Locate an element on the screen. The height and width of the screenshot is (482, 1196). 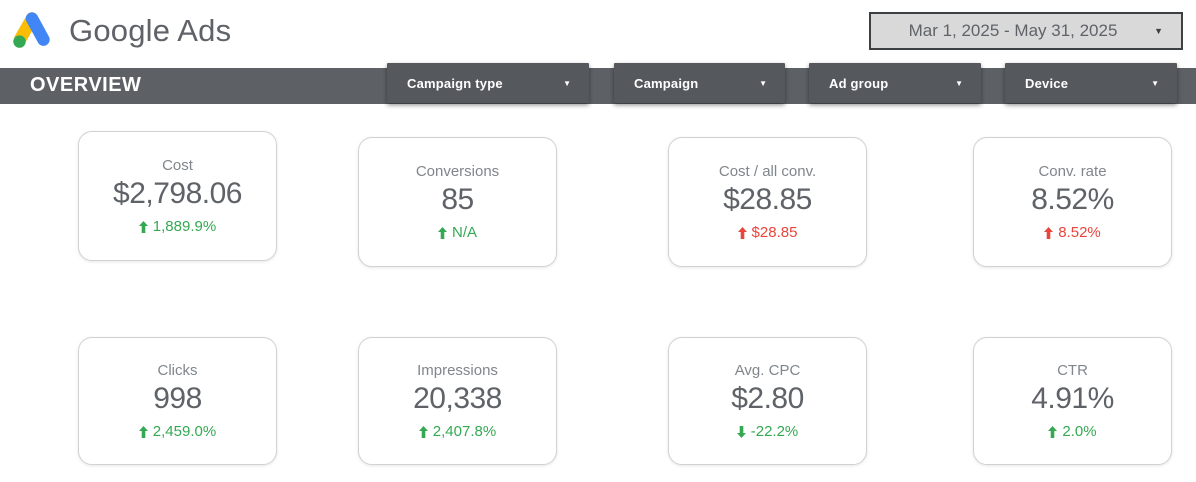
filter-label: Campaign is located at coordinates (666, 83).